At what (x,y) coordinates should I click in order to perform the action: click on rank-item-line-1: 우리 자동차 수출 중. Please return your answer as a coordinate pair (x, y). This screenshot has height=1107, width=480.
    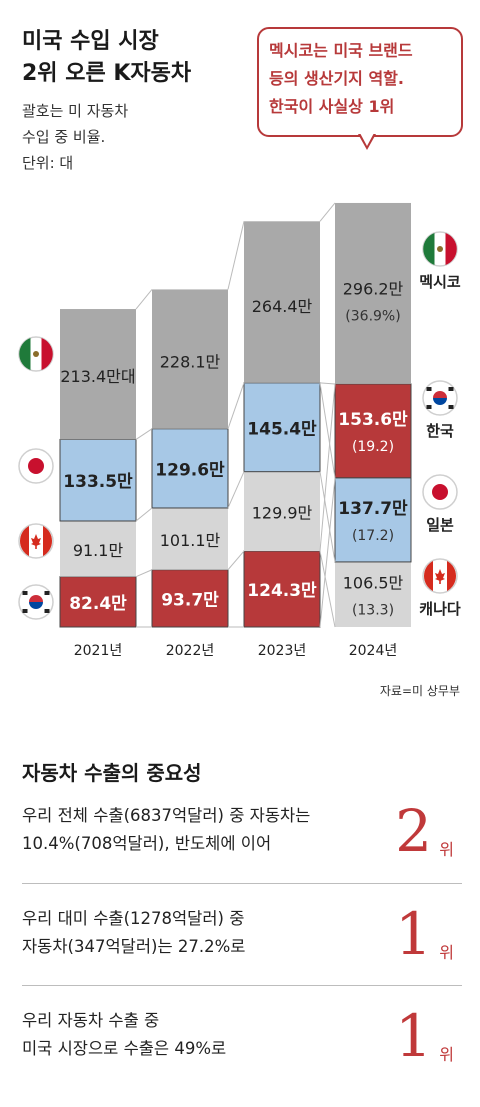
    Looking at the image, I should click on (91, 1020).